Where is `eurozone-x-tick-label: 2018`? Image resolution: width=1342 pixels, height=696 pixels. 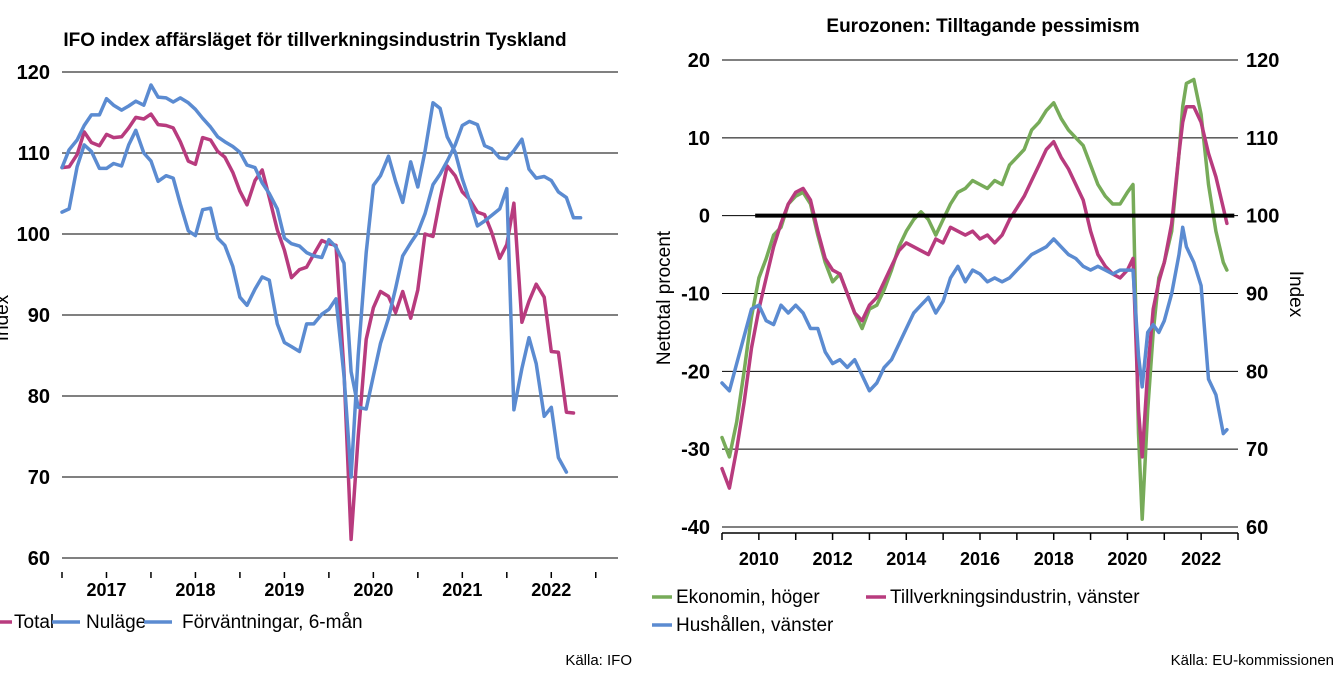 eurozone-x-tick-label: 2018 is located at coordinates (1054, 559).